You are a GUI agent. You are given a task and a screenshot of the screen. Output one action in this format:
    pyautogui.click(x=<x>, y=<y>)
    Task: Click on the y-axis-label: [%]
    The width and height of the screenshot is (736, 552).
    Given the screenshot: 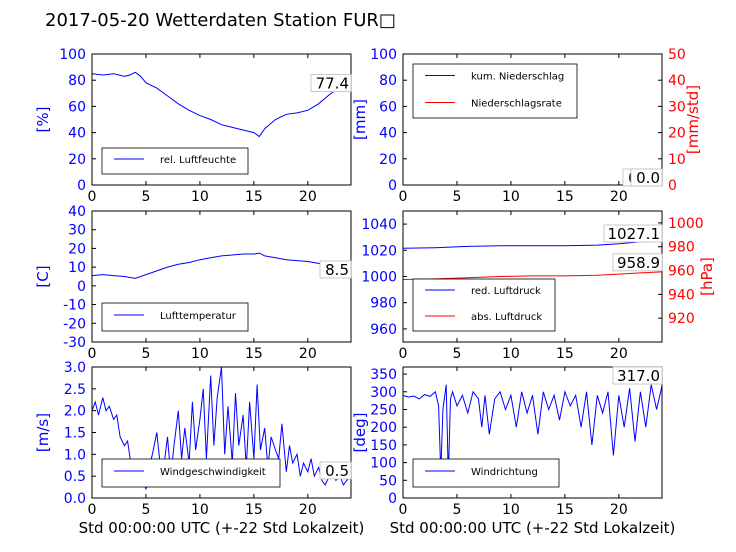 What is the action you would take?
    pyautogui.click(x=43, y=120)
    